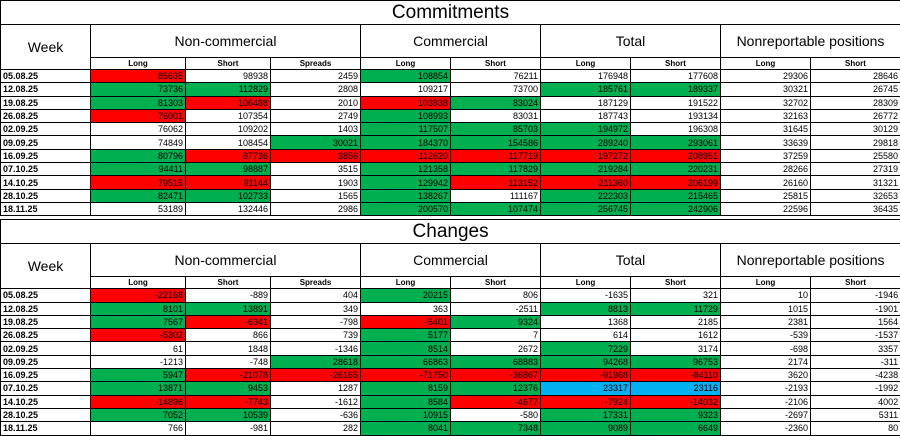  Describe the element at coordinates (228, 102) in the screenshot. I see `value-cell: 106488` at that location.